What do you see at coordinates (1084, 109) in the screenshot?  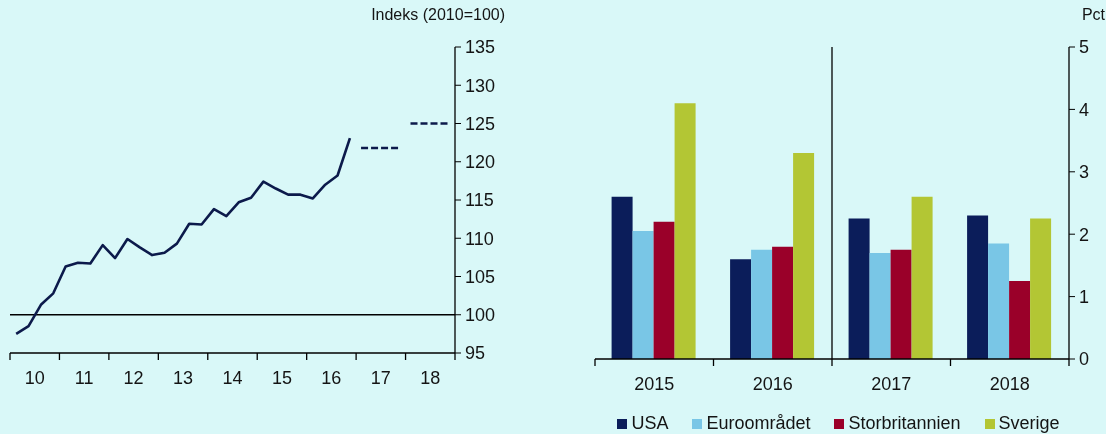 I see `y-tick-label: 4` at bounding box center [1084, 109].